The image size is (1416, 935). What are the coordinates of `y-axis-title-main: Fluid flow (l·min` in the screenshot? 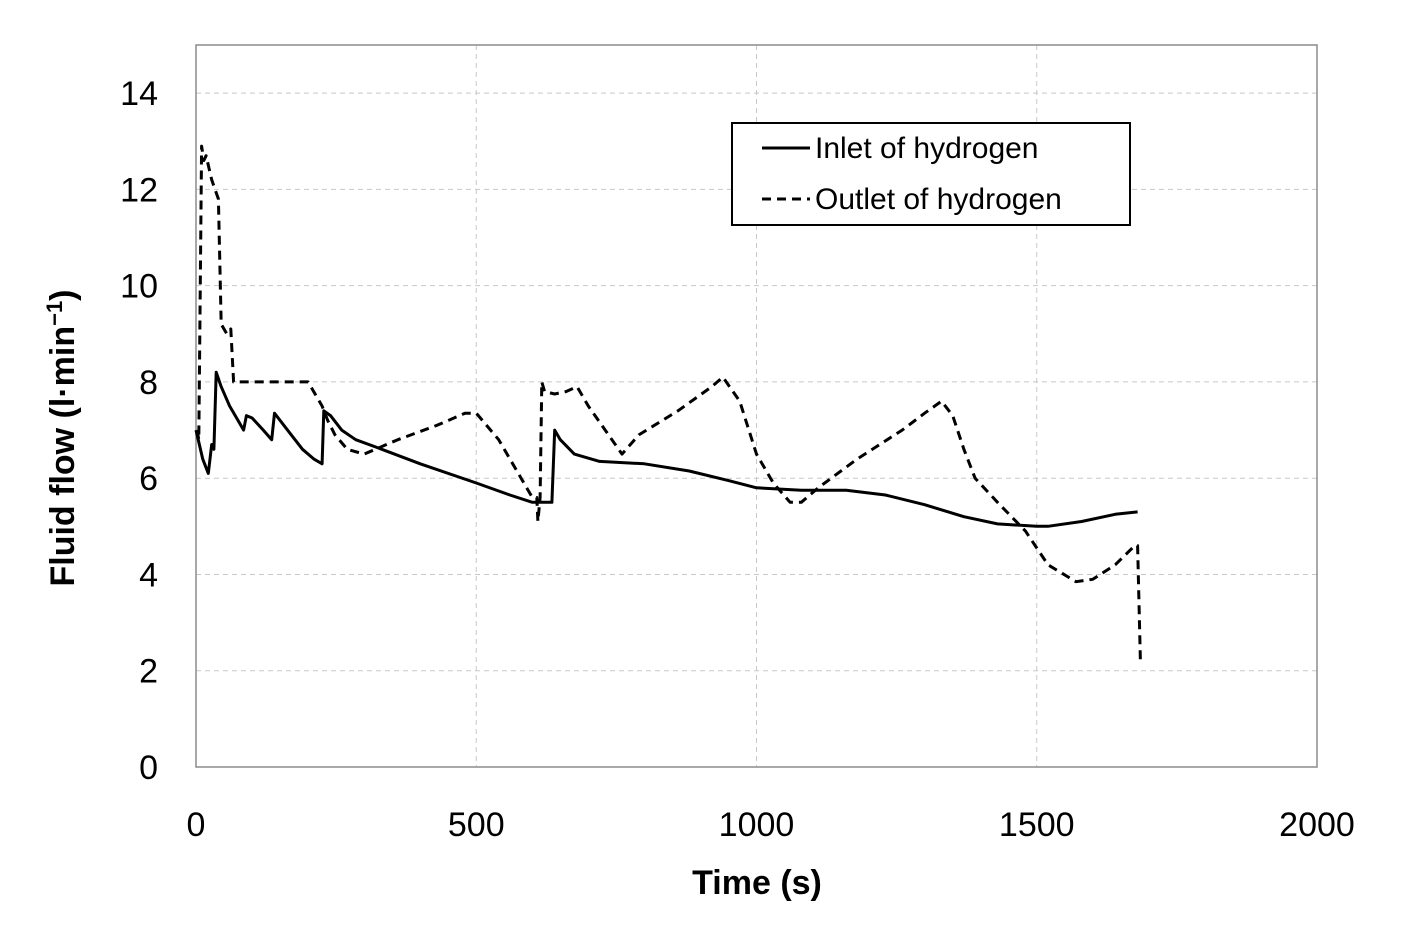 It's located at (63, 456).